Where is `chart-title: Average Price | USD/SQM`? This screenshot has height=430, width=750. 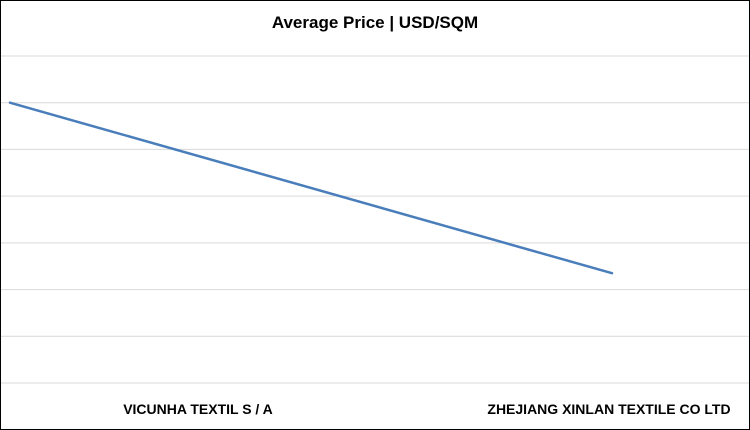
chart-title: Average Price | USD/SQM is located at coordinates (375, 22).